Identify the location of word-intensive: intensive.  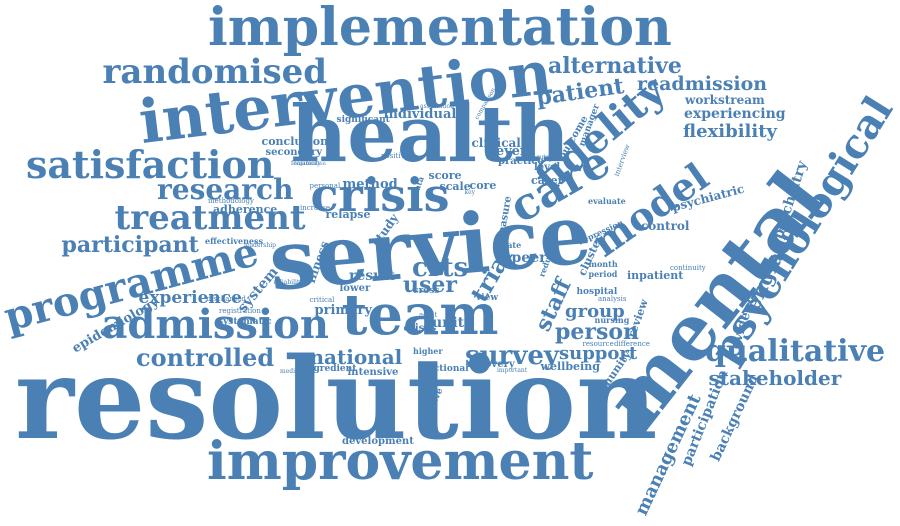
(373, 372).